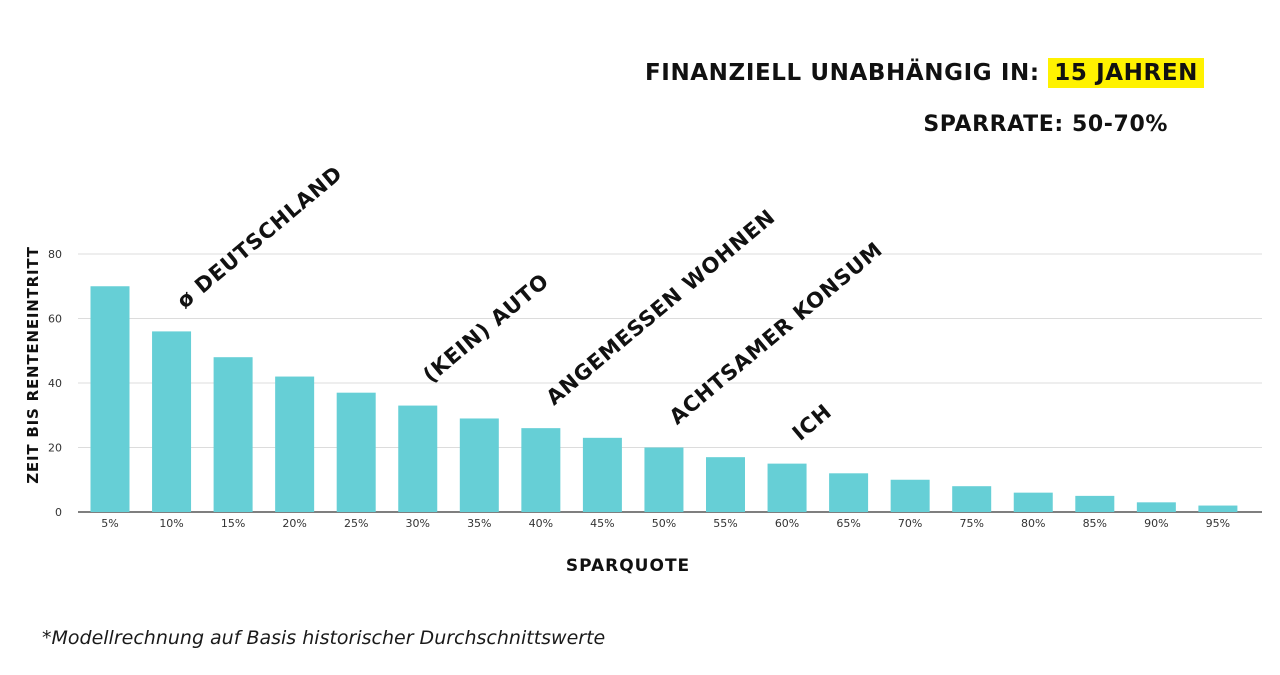 The width and height of the screenshot is (1280, 675). Describe the element at coordinates (842, 73) in the screenshot. I see `headline-prefix: FINANZIELL UNABHÄNGIG IN:` at that location.